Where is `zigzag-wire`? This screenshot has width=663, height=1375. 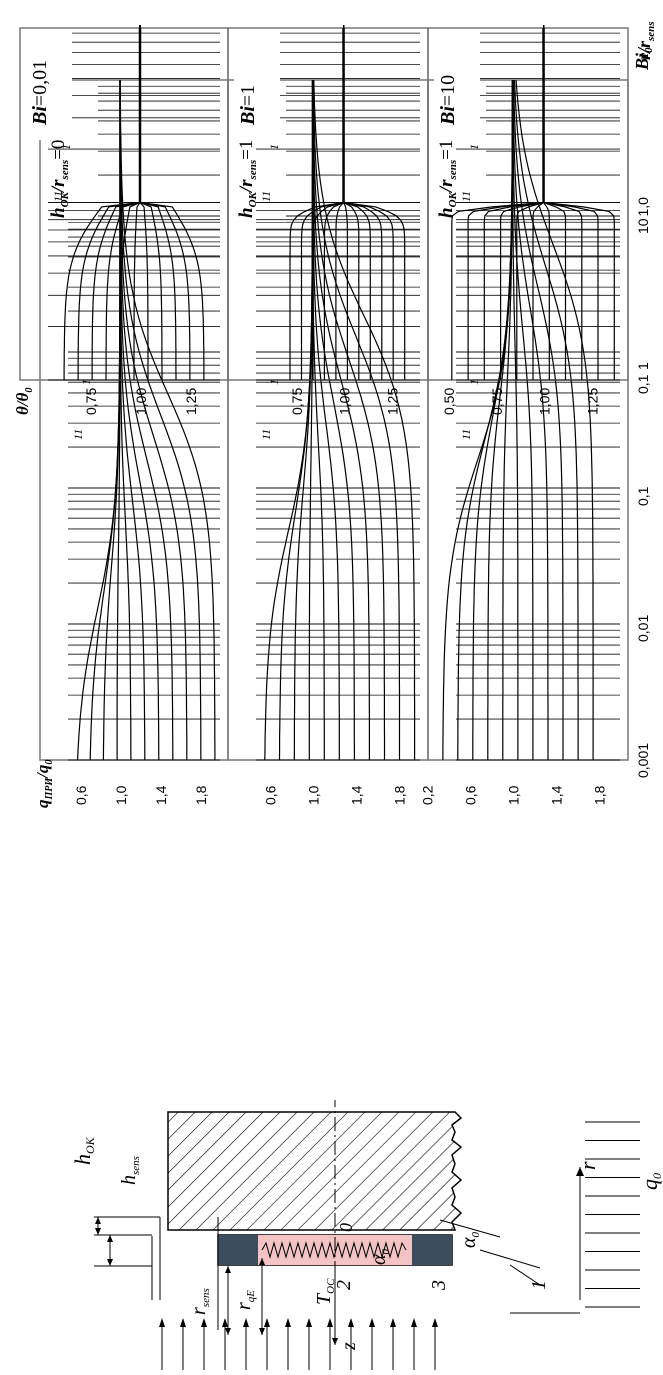 zigzag-wire is located at coordinates (334, 1250).